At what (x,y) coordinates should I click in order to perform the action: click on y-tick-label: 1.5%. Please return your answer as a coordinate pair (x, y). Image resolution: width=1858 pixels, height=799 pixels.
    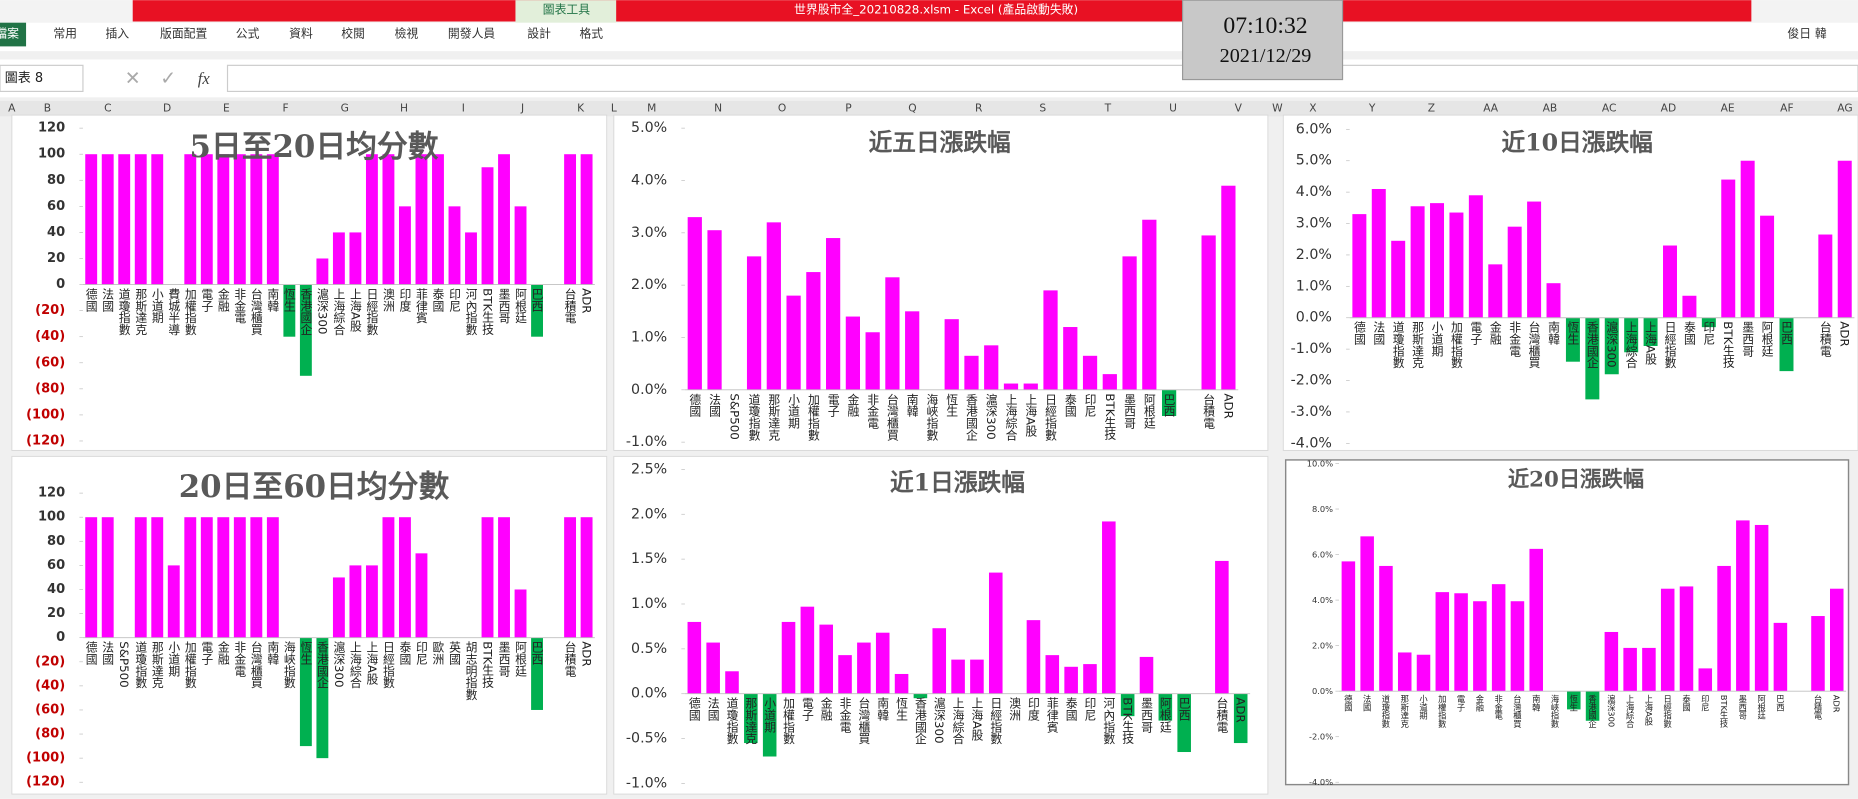
    Looking at the image, I should click on (649, 559).